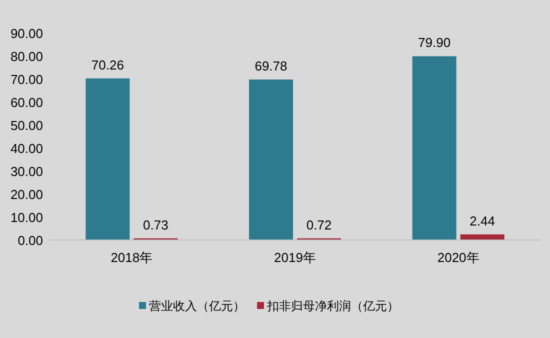 The height and width of the screenshot is (338, 550). I want to click on legend-label: 扣非归母净利润（亿元）, so click(332, 306).